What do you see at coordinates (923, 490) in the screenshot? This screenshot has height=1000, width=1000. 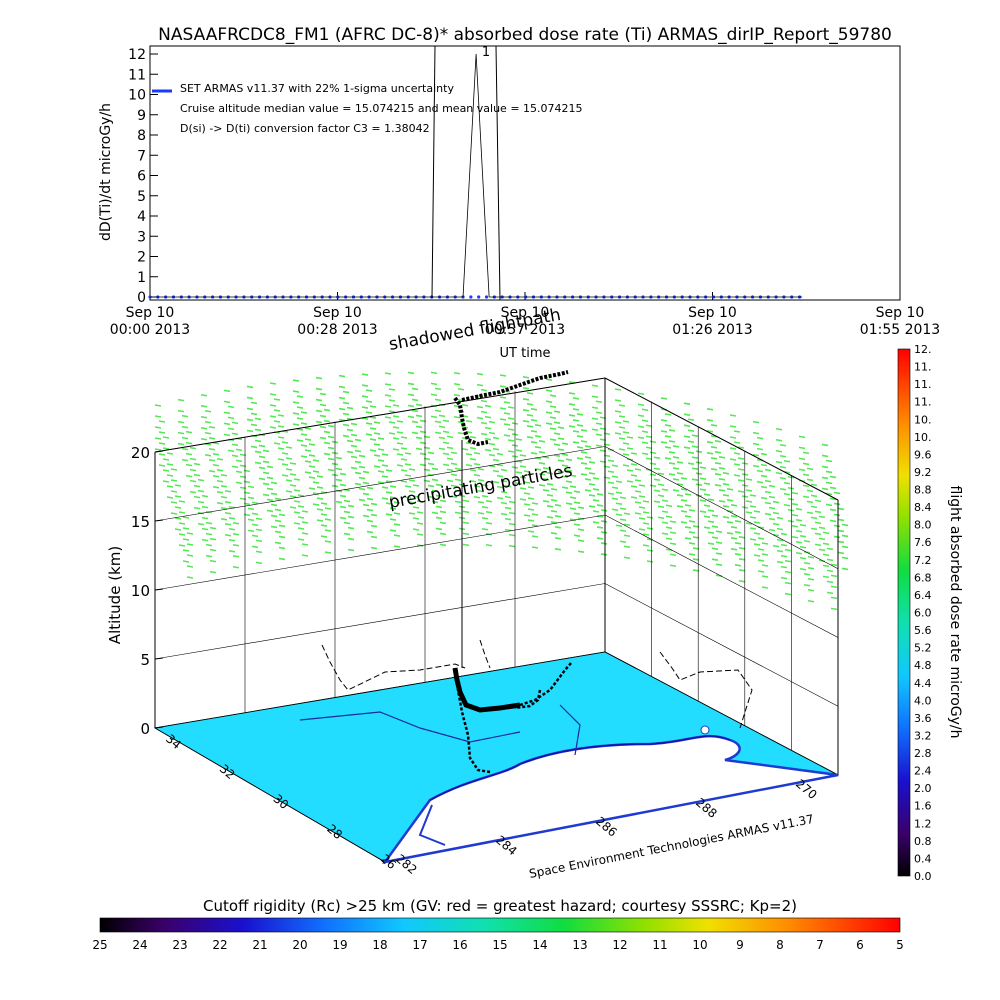 I see `right-colorbar-tick: 8.8` at bounding box center [923, 490].